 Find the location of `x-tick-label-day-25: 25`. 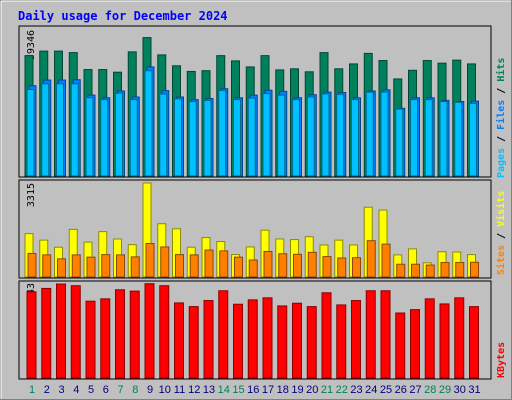

x-tick-label-day-25: 25 is located at coordinates (386, 390).